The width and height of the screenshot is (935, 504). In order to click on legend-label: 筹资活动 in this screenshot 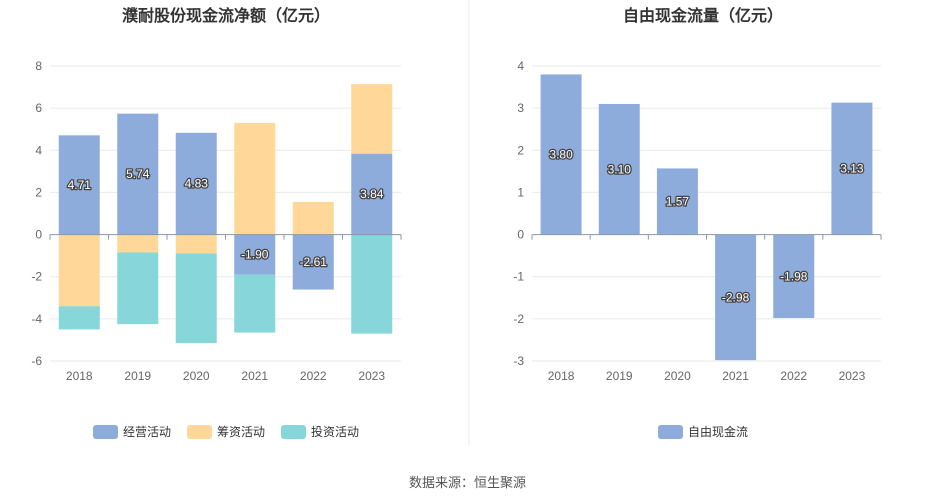, I will do `click(241, 432)`.